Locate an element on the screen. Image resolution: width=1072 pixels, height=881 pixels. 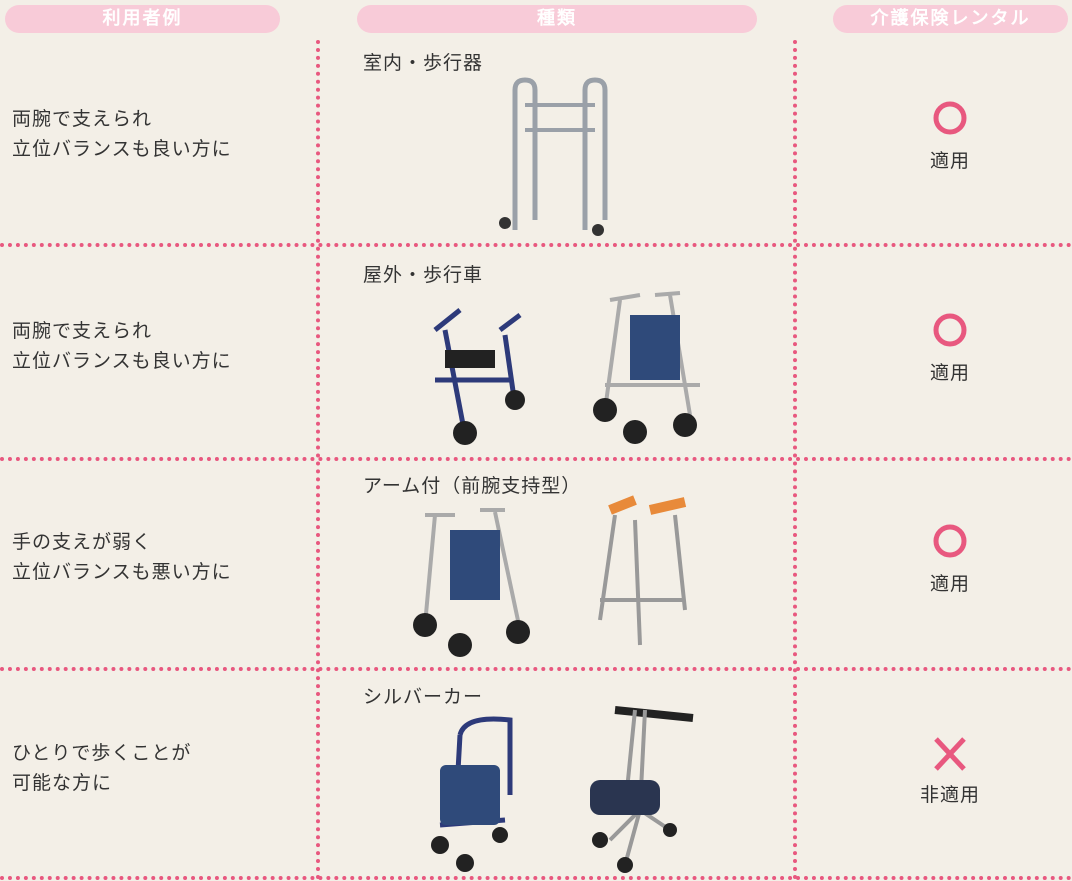
user-example: 立位バランスも悪い方に is located at coordinates (122, 572).